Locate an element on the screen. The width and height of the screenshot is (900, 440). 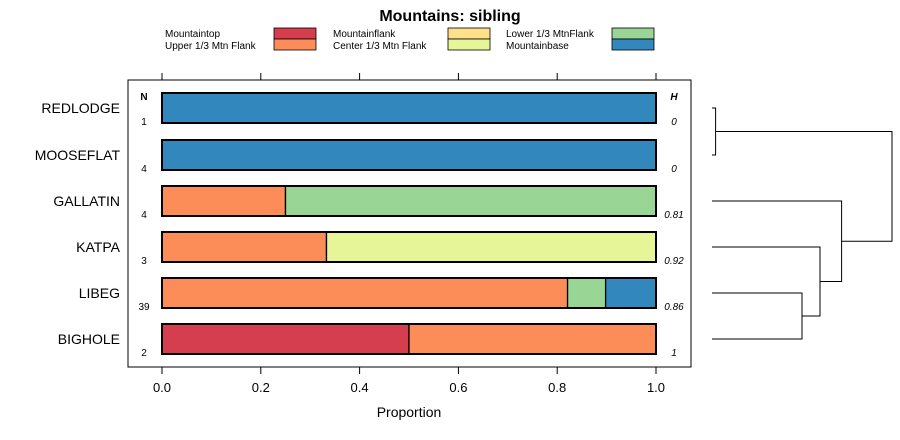
legend-label-mountaintop: Mountaintop is located at coordinates (192, 34).